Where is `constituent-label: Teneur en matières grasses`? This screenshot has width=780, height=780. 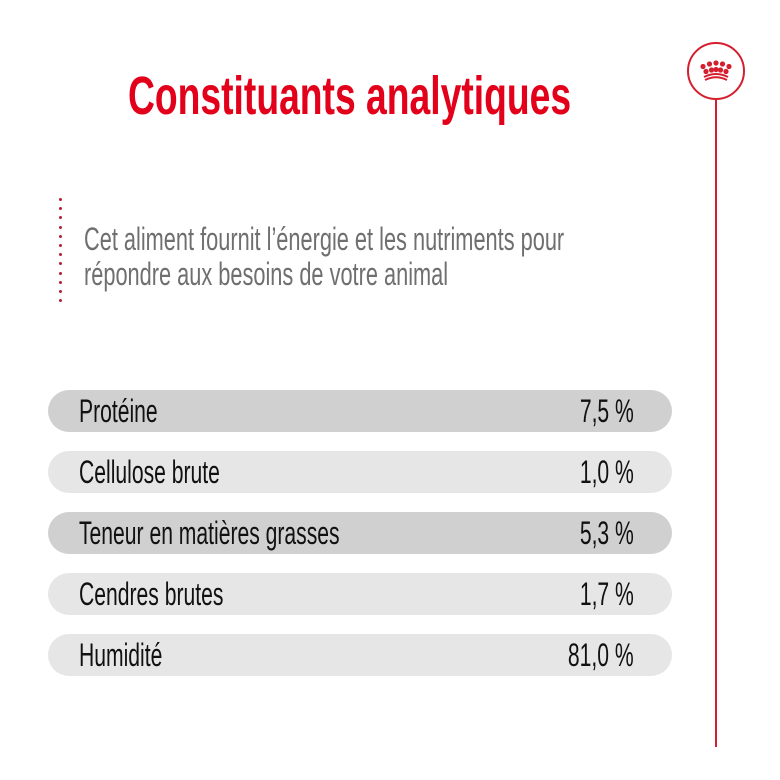 constituent-label: Teneur en matières grasses is located at coordinates (209, 533).